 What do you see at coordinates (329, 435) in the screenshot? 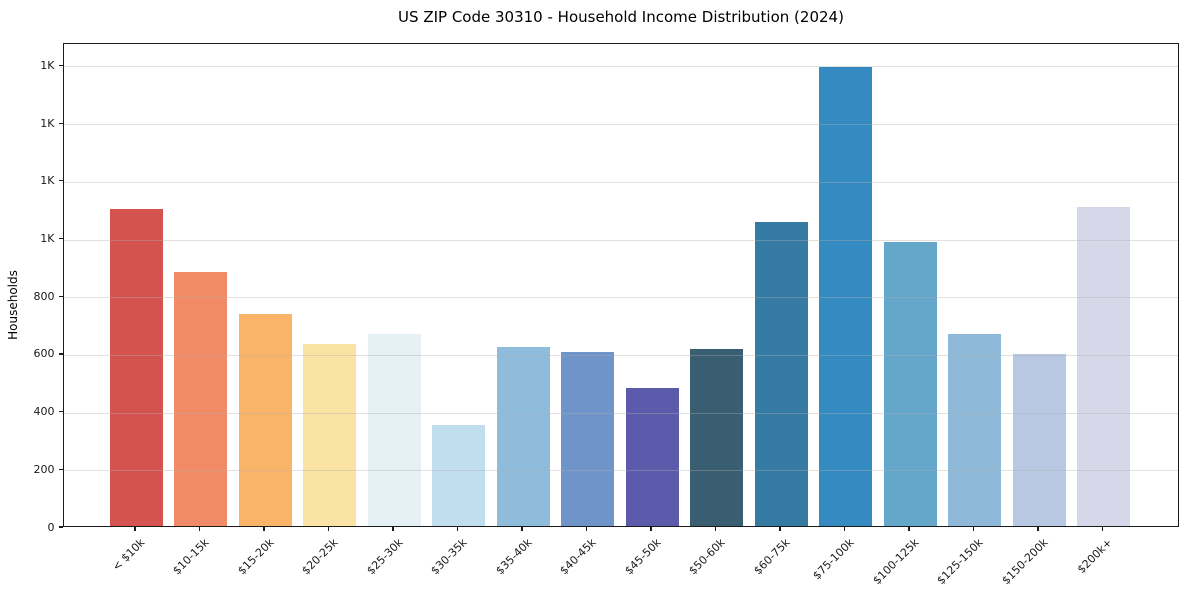
I see `bar-$20-25k` at bounding box center [329, 435].